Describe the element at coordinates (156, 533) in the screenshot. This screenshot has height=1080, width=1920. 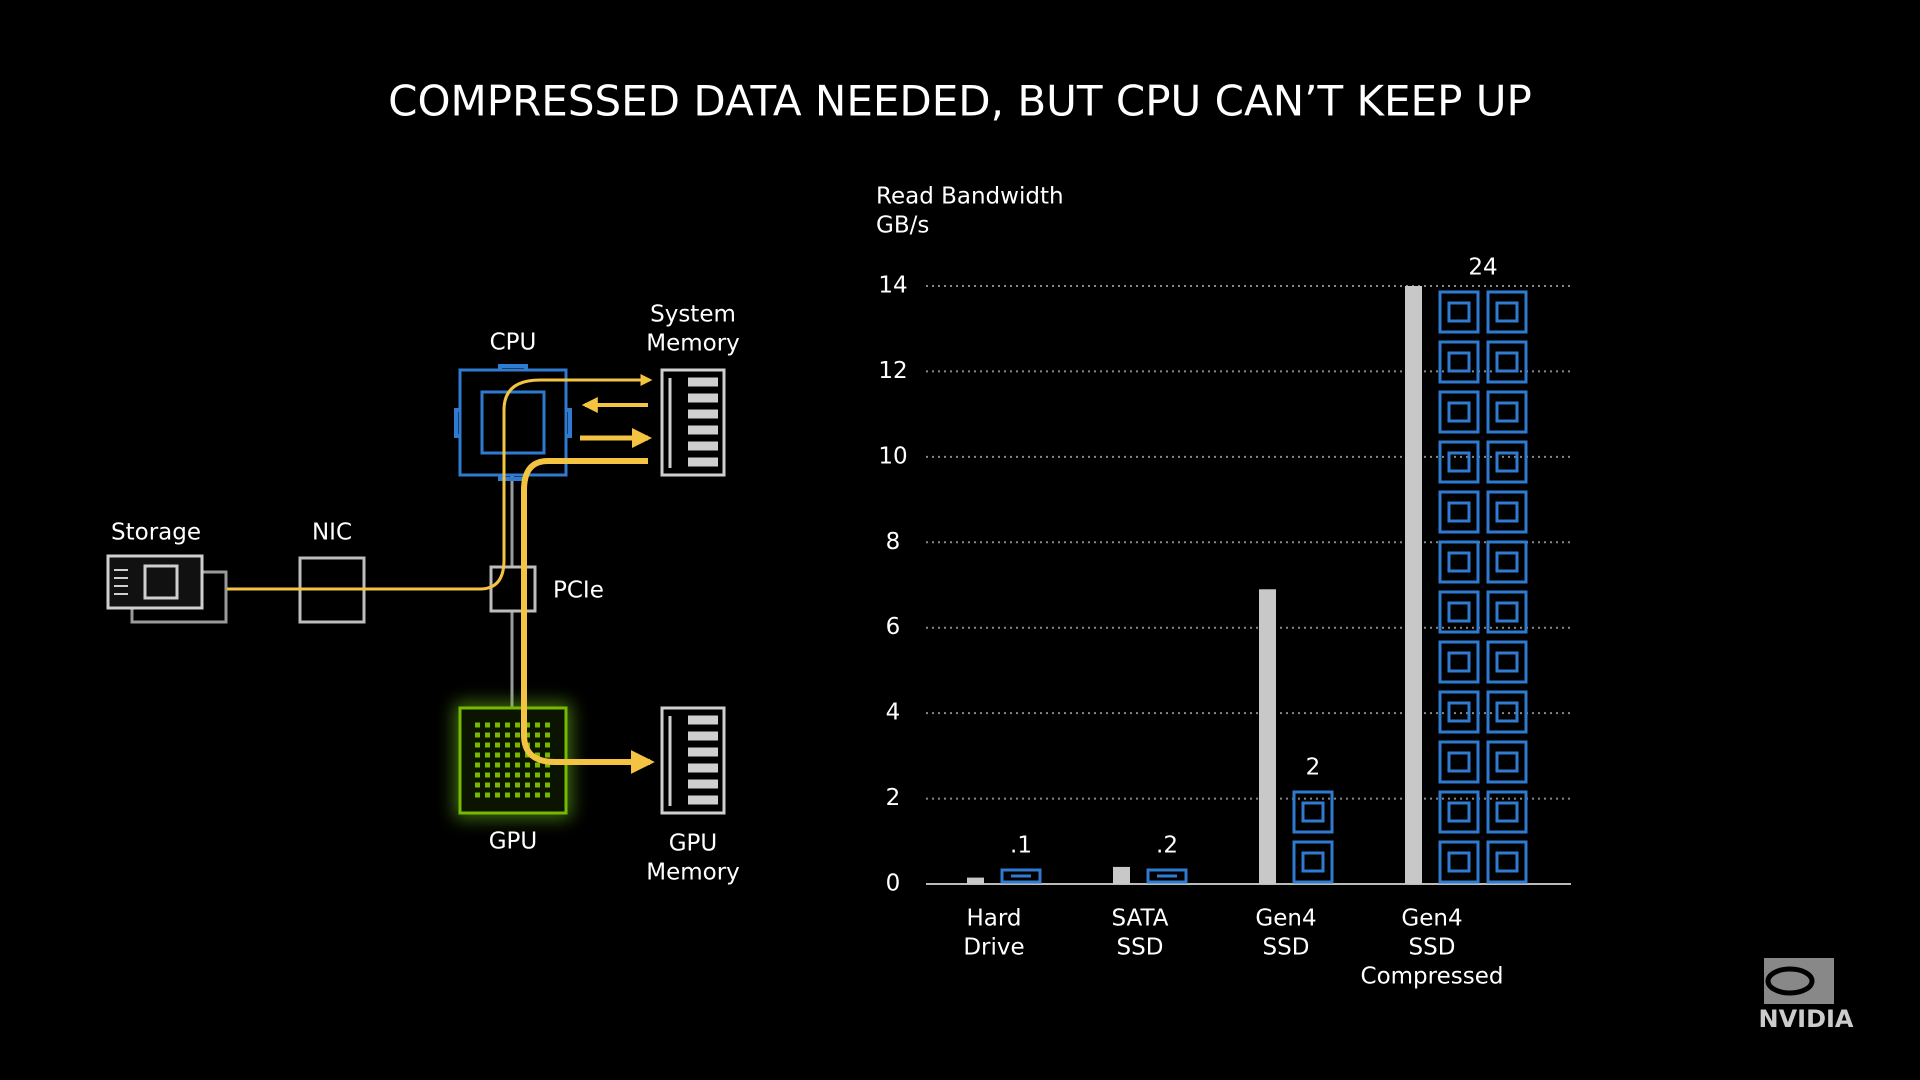
I see `storage-label: Storage` at that location.